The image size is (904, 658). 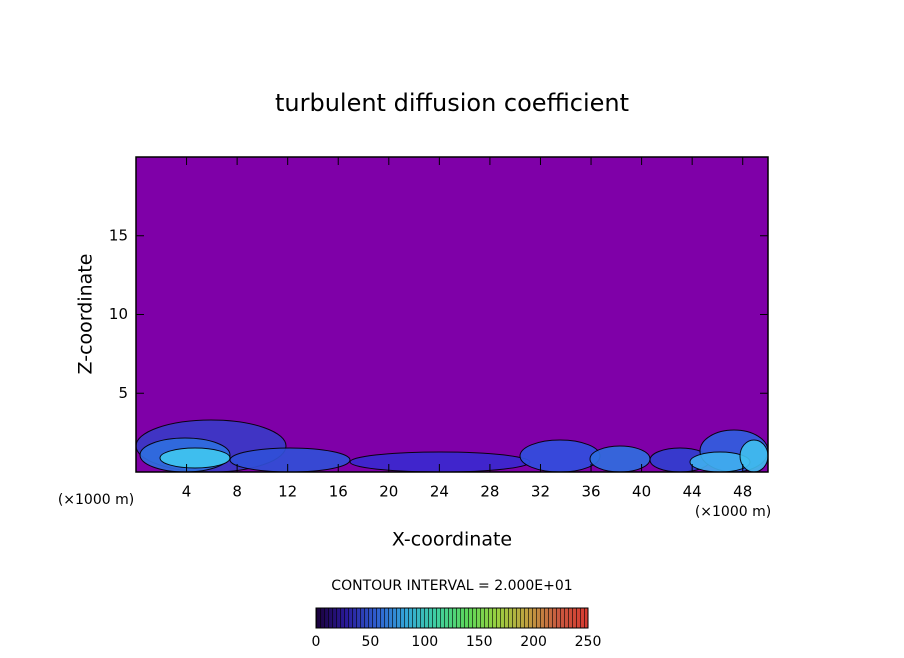 What do you see at coordinates (479, 642) in the screenshot?
I see `colorbar-tick-label: 150` at bounding box center [479, 642].